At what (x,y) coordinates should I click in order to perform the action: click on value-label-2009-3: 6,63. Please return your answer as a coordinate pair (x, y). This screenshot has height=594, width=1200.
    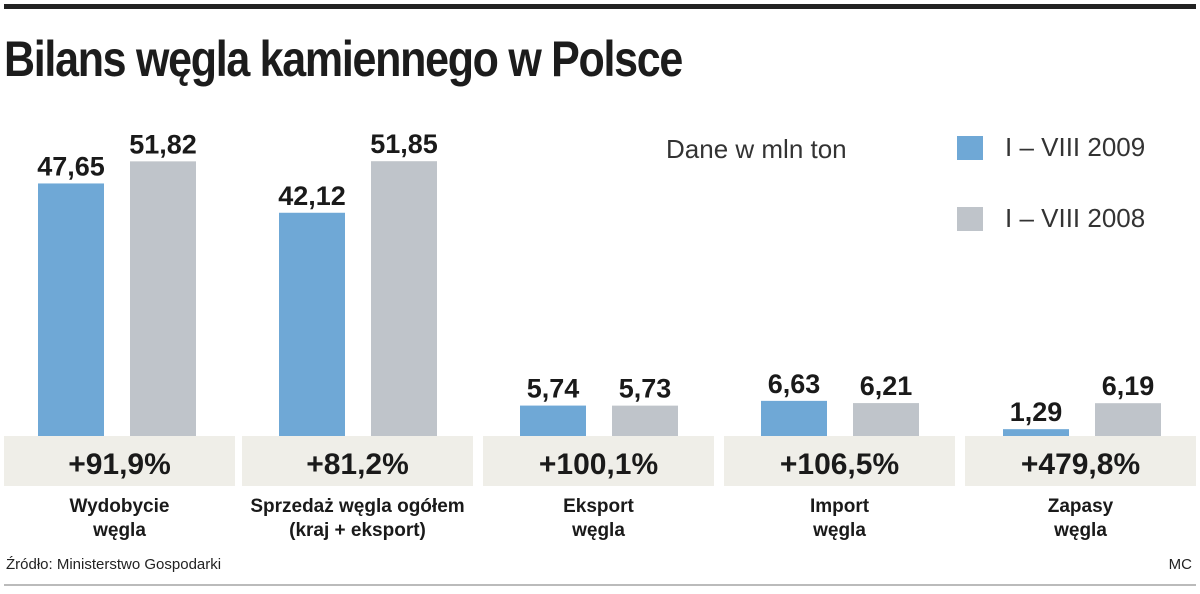
    Looking at the image, I should click on (794, 384).